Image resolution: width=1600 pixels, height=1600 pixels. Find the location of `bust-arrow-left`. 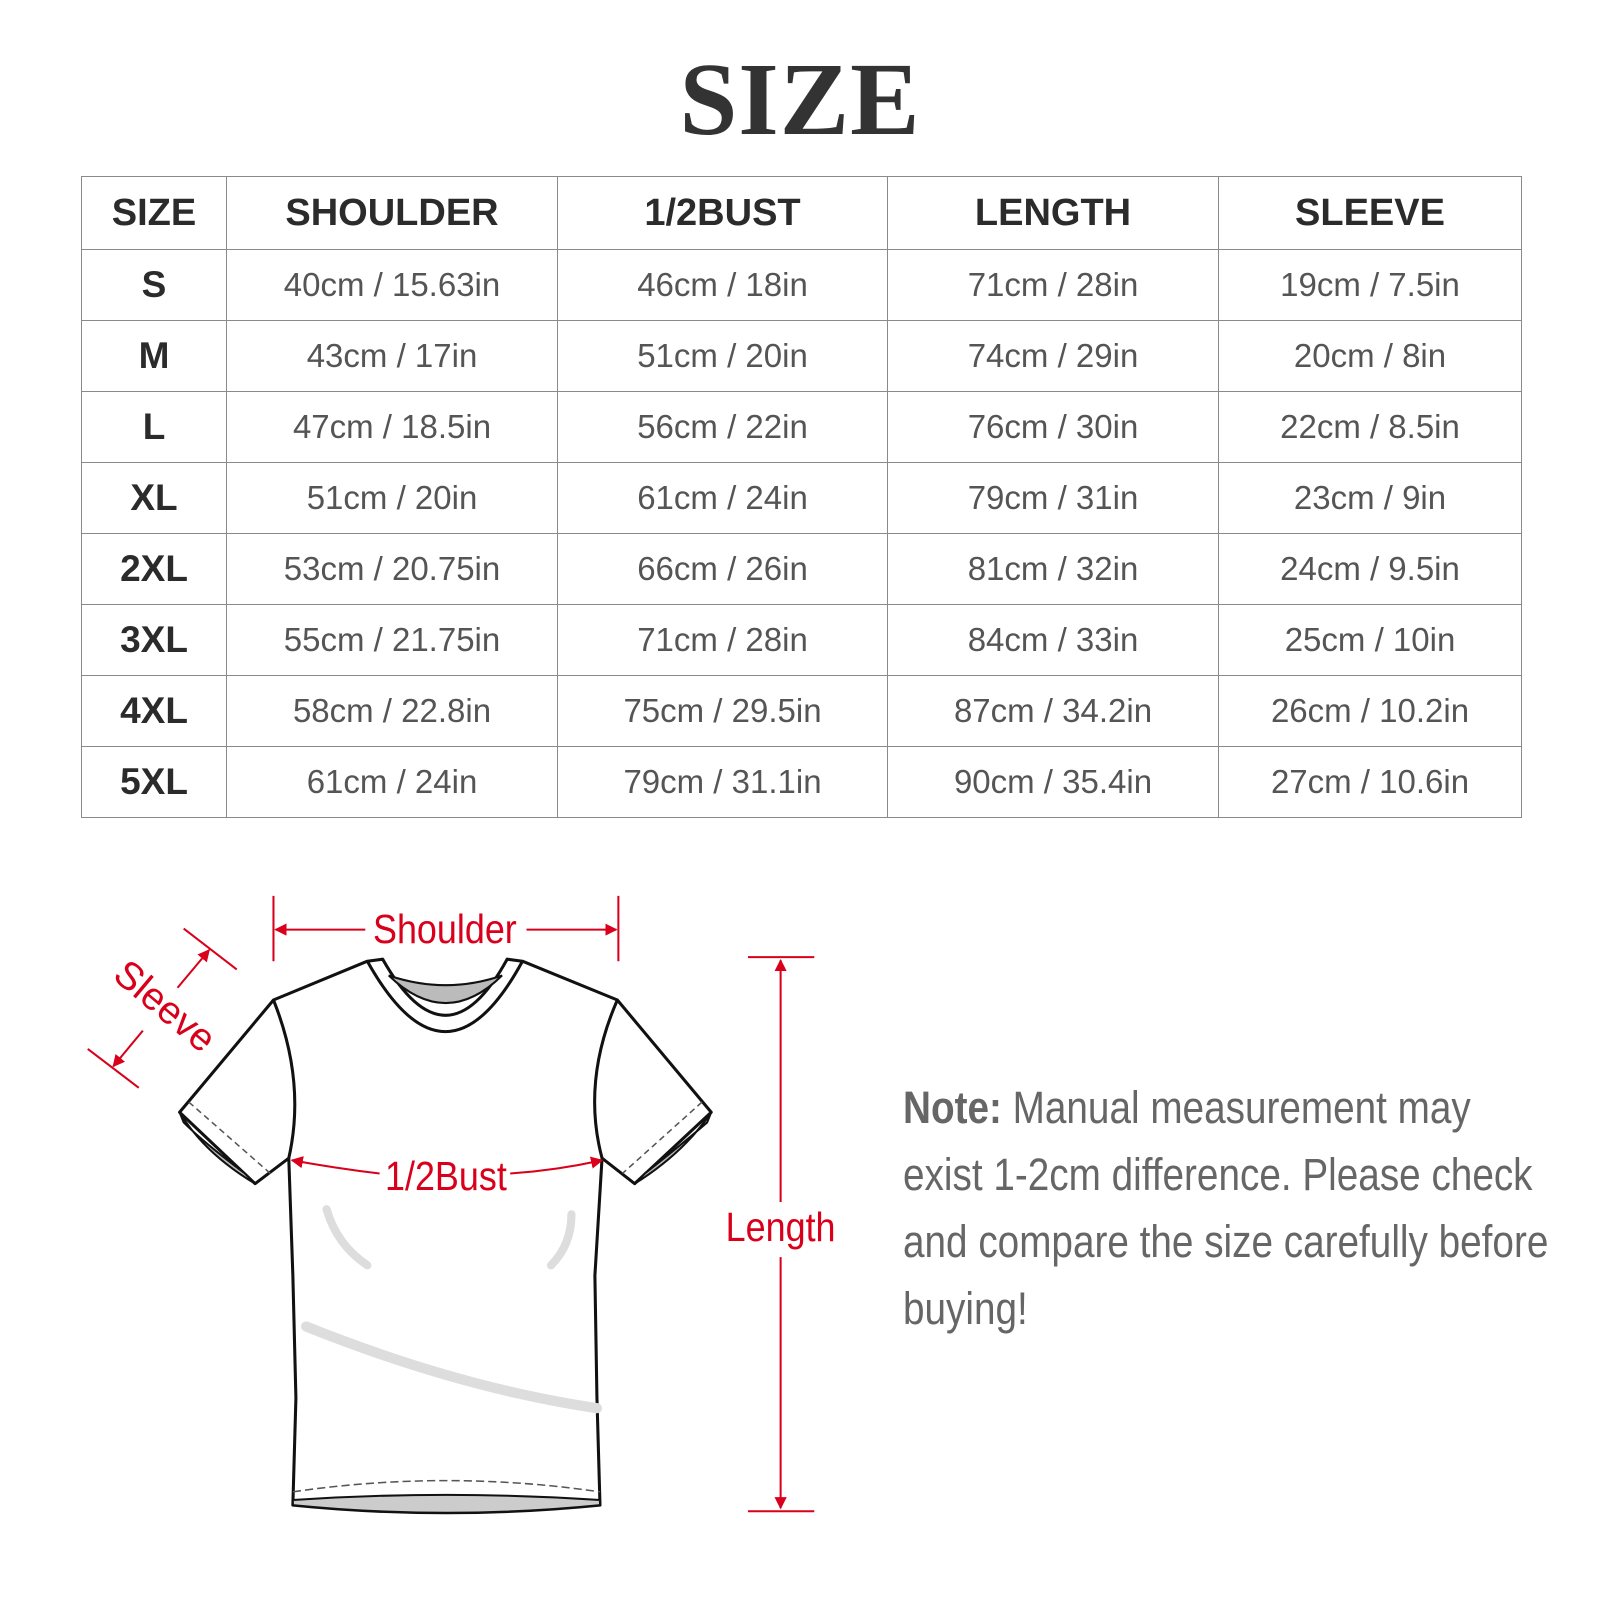

bust-arrow-left is located at coordinates (335, 1165).